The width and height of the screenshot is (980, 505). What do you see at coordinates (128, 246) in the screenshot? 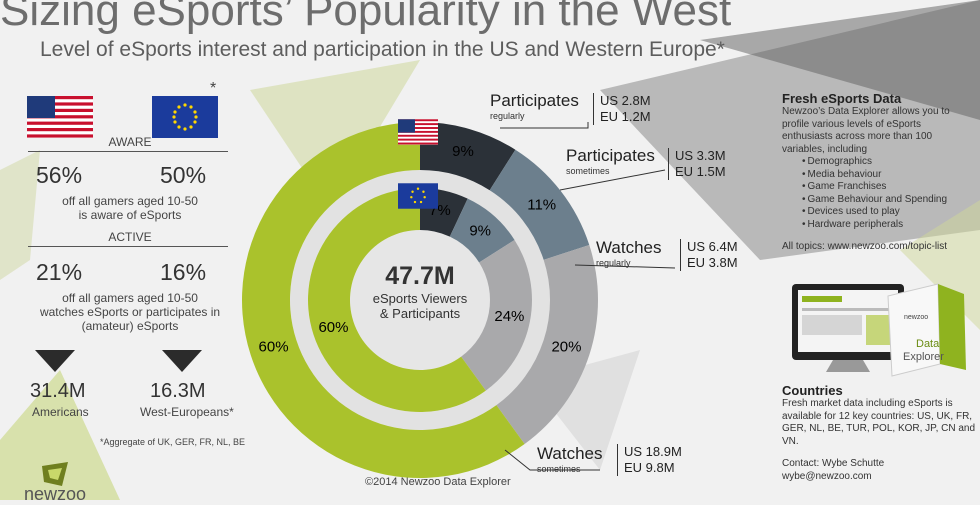
I see `active-divider` at bounding box center [128, 246].